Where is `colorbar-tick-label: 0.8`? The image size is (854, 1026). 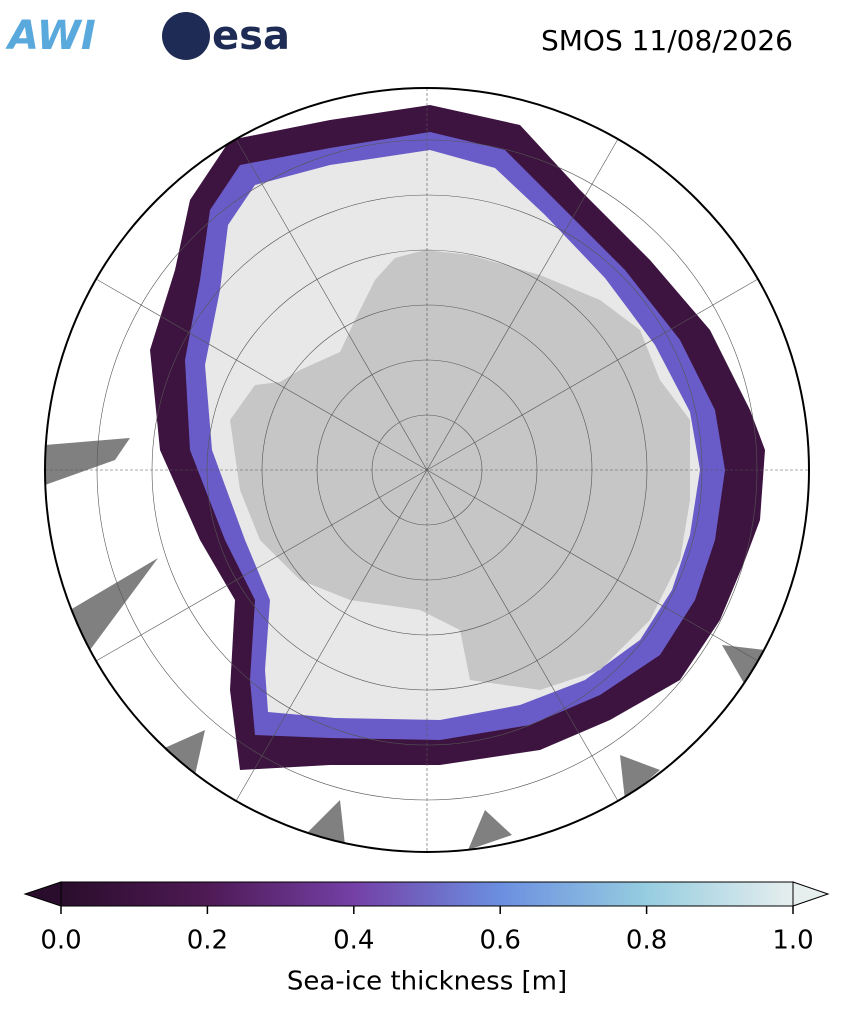 colorbar-tick-label: 0.8 is located at coordinates (646, 941).